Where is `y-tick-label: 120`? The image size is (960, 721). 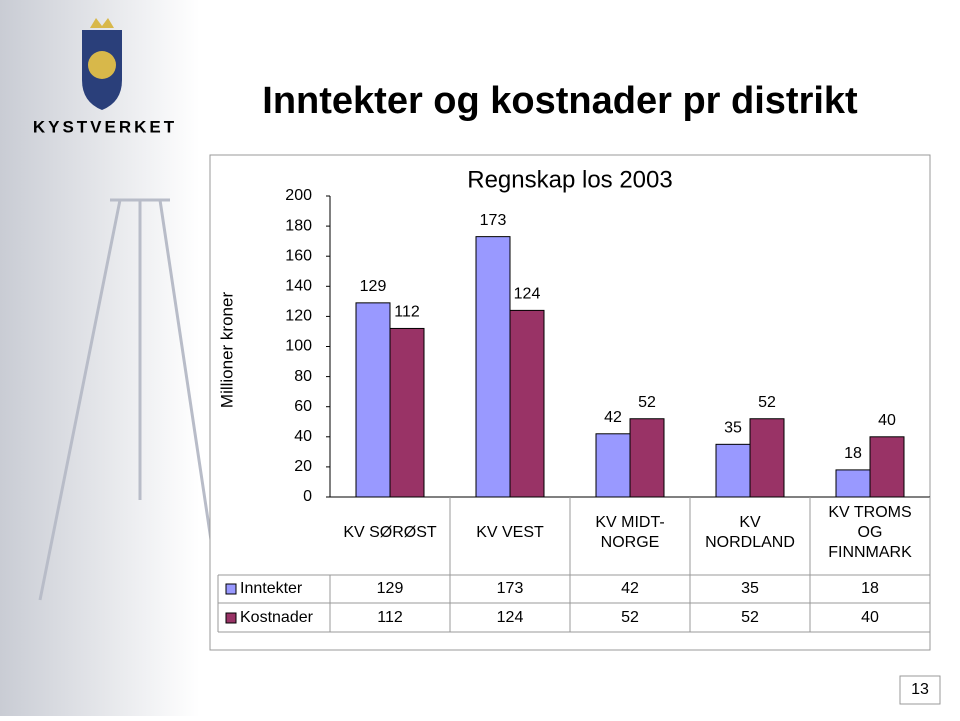
y-tick-label: 120 is located at coordinates (298, 316).